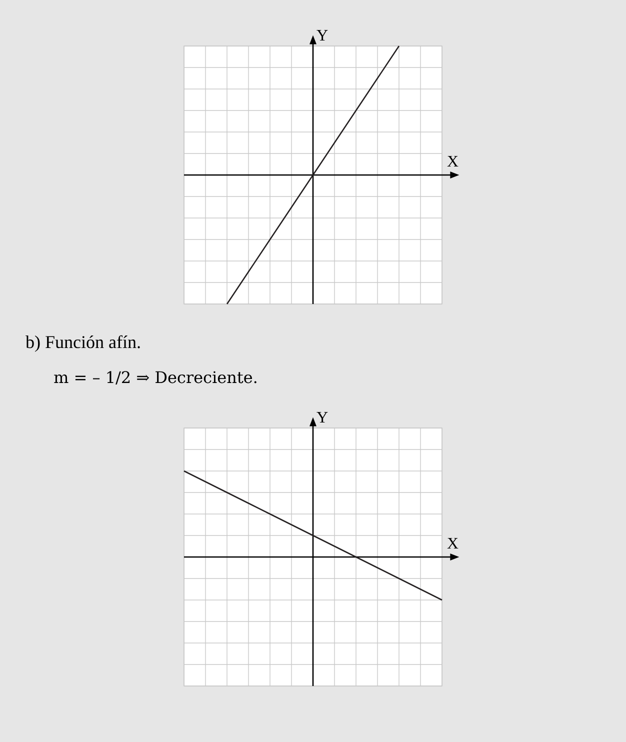 This screenshot has width=626, height=742. What do you see at coordinates (155, 377) in the screenshot?
I see `chart-subtitle: m = – 1/2 ⇒ Decreciente.` at bounding box center [155, 377].